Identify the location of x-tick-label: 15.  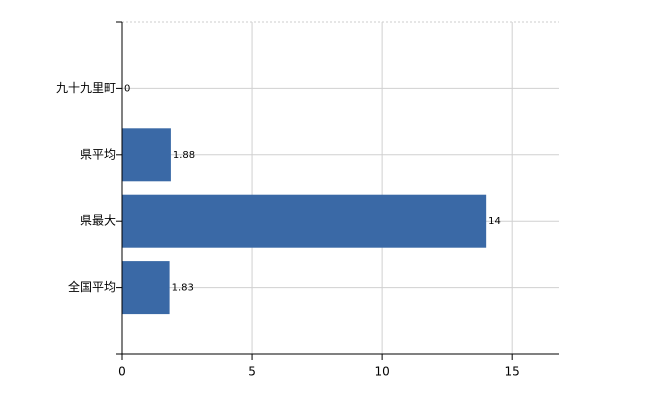
(512, 372).